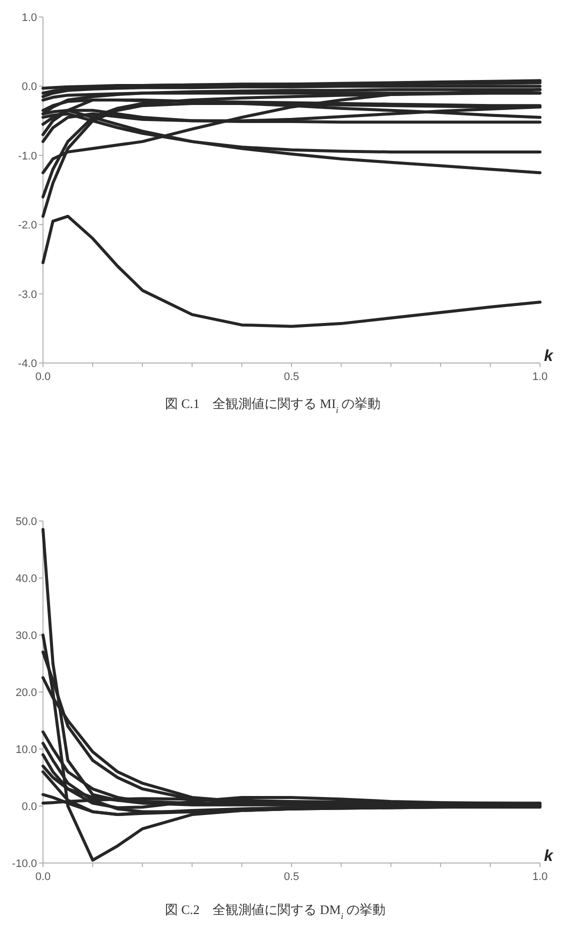 The image size is (565, 952). Describe the element at coordinates (27, 156) in the screenshot. I see `y-tick-label: -1.0` at that location.